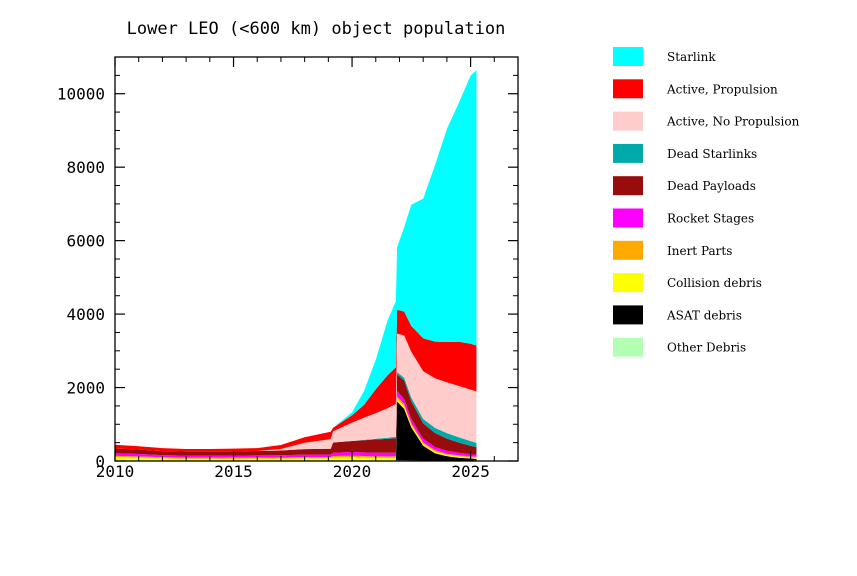  I want to click on x-tick-label: 2010, so click(115, 471).